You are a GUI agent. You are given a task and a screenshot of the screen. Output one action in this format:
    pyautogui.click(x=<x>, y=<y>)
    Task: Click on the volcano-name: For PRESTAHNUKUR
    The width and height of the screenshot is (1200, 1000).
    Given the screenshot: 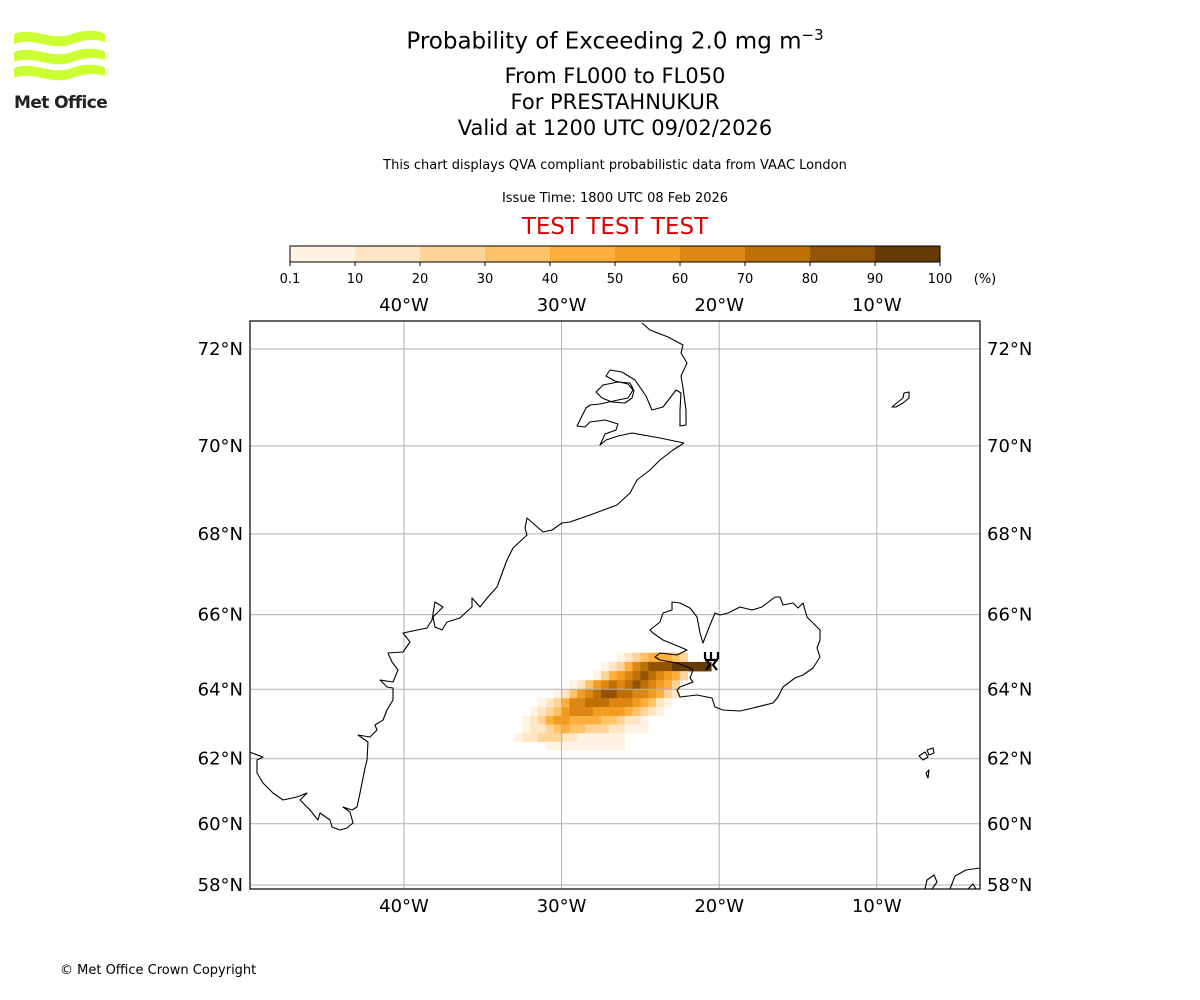 What is the action you would take?
    pyautogui.click(x=615, y=102)
    